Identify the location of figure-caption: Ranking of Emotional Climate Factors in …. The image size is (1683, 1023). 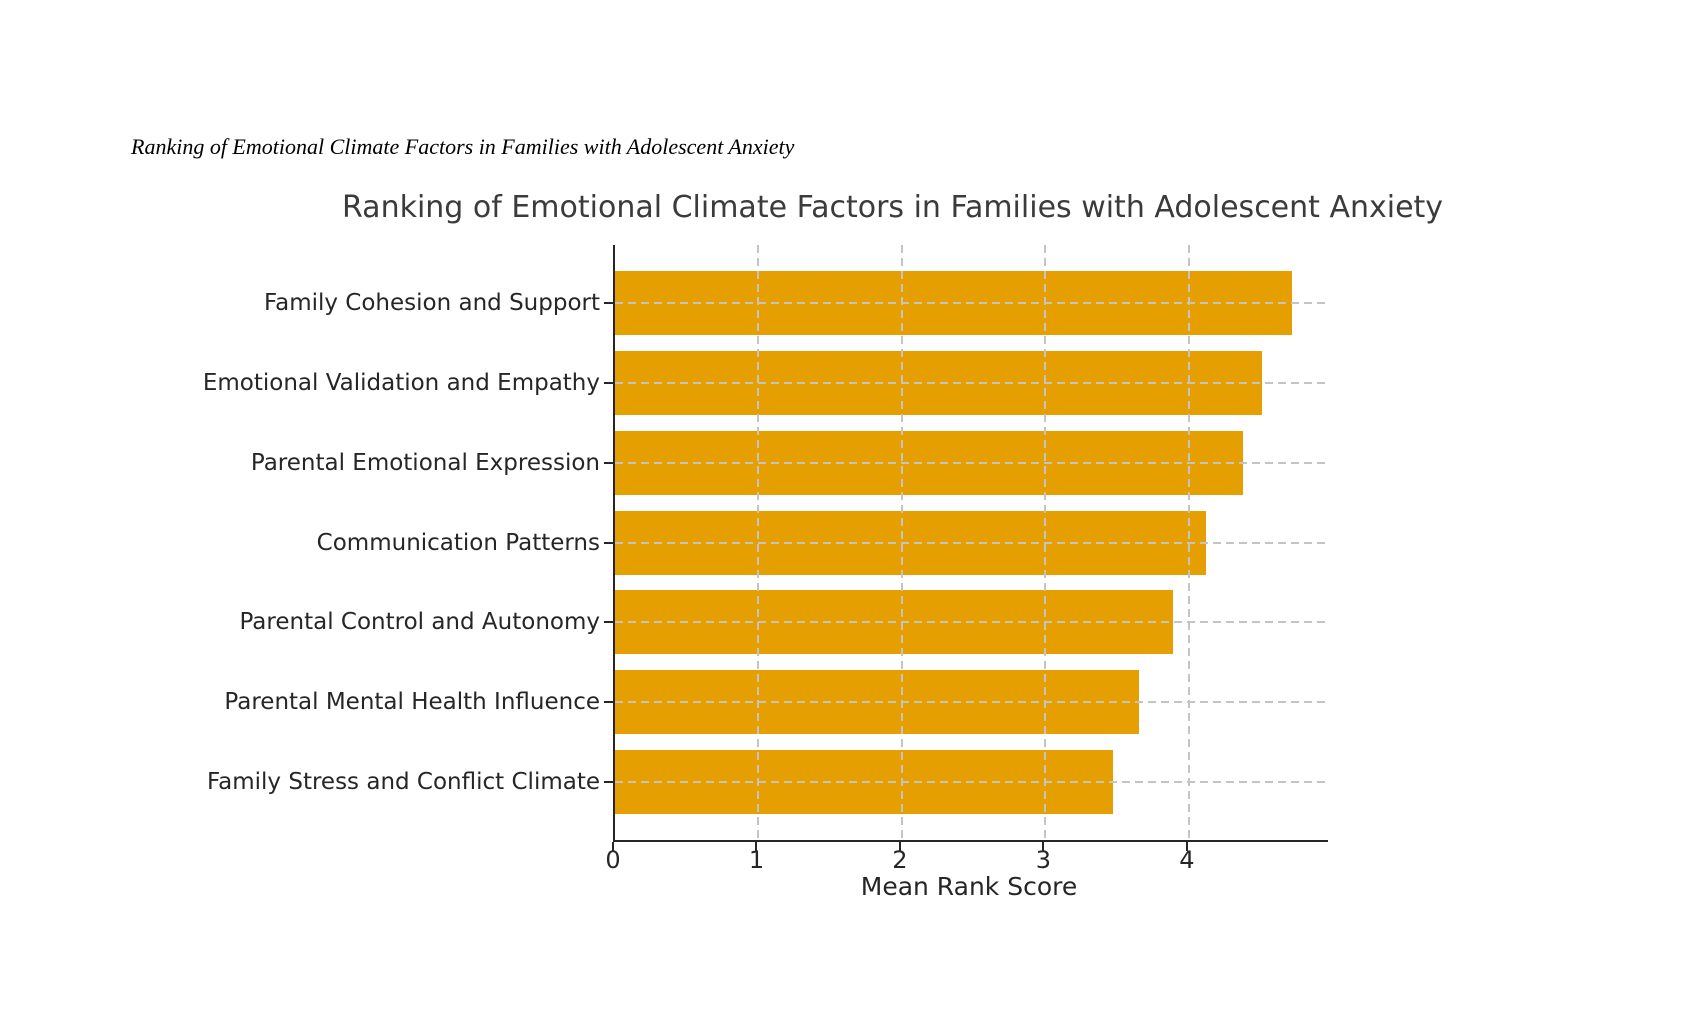
(463, 146).